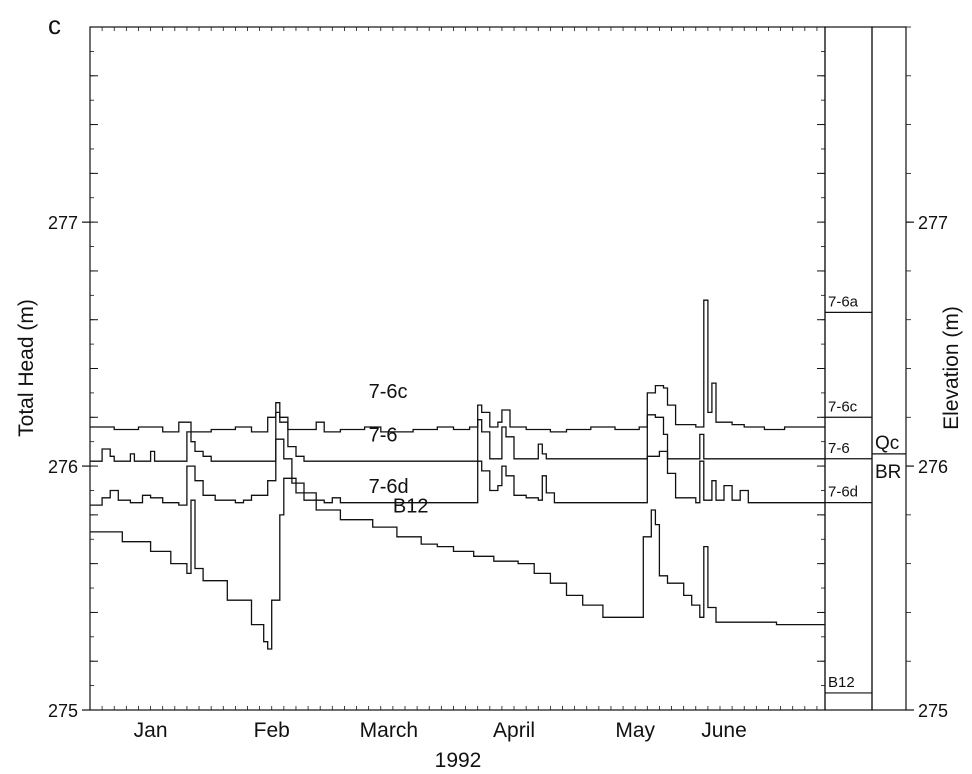  I want to click on x-tick-label: Jan, so click(151, 730).